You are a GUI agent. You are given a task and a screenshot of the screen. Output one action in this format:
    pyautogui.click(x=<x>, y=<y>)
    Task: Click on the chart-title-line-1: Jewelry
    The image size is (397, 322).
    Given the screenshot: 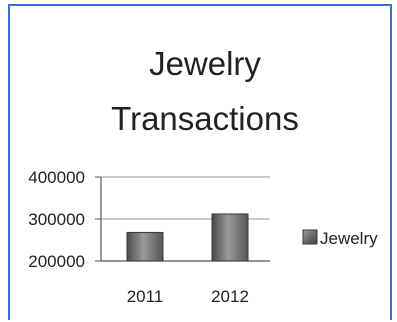 What is the action you would take?
    pyautogui.click(x=205, y=63)
    